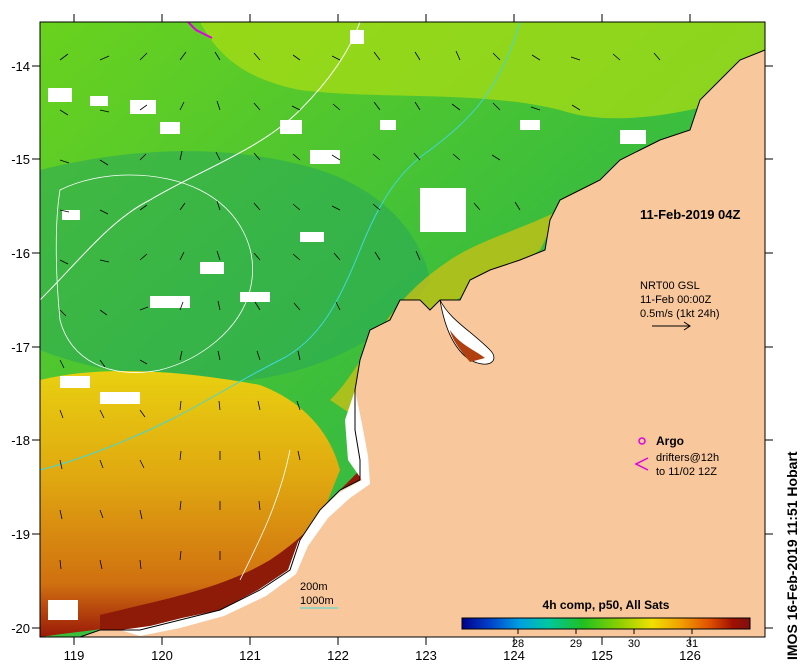 This screenshot has width=809, height=672. I want to click on lon-label: 120, so click(162, 655).